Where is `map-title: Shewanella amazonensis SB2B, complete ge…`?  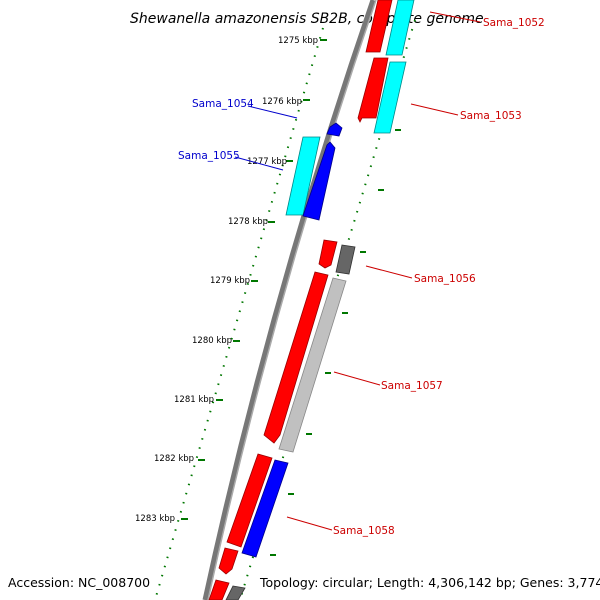
map-title: Shewanella amazonensis SB2B, complete ge… is located at coordinates (307, 19).